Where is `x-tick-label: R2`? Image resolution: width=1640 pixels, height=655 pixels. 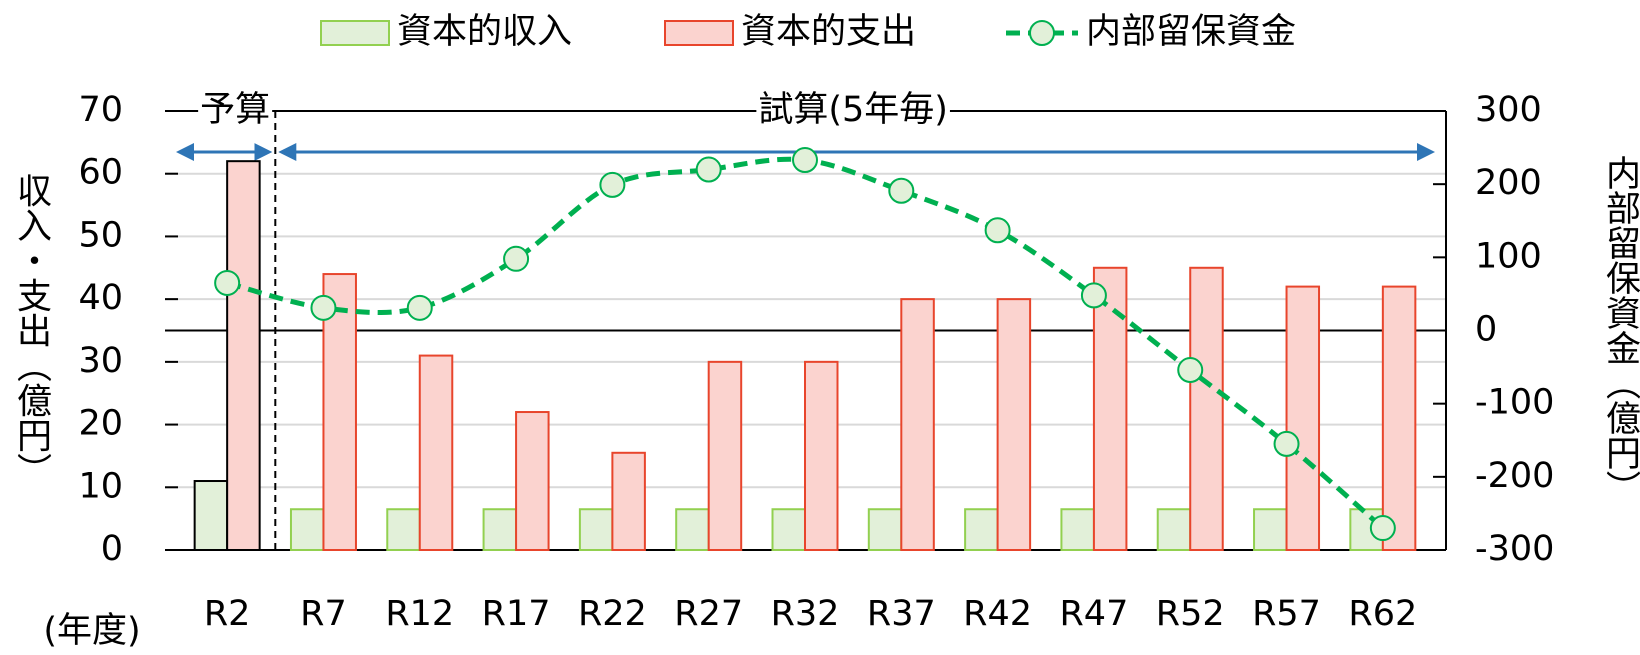 x-tick-label: R2 is located at coordinates (227, 614).